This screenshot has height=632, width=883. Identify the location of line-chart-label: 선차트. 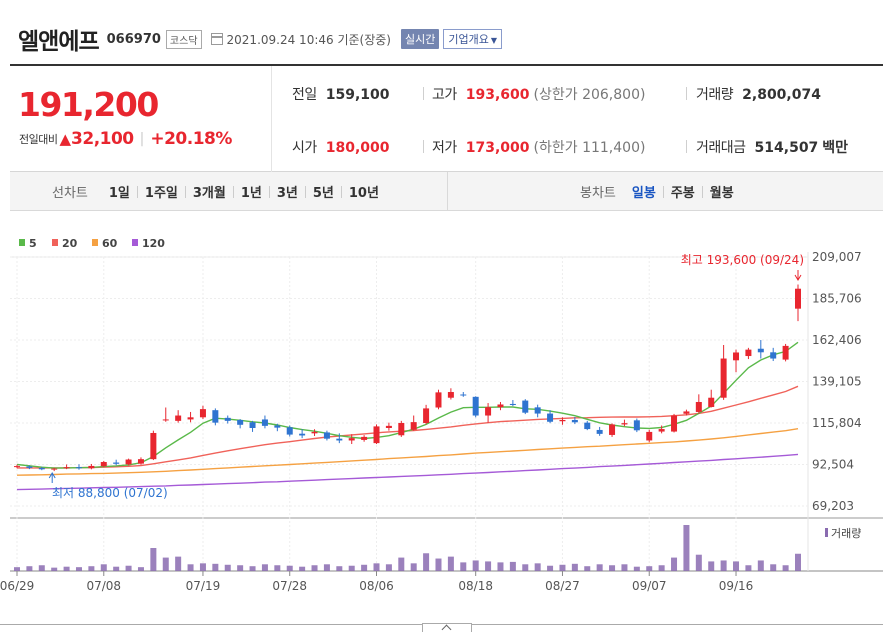
(70, 193).